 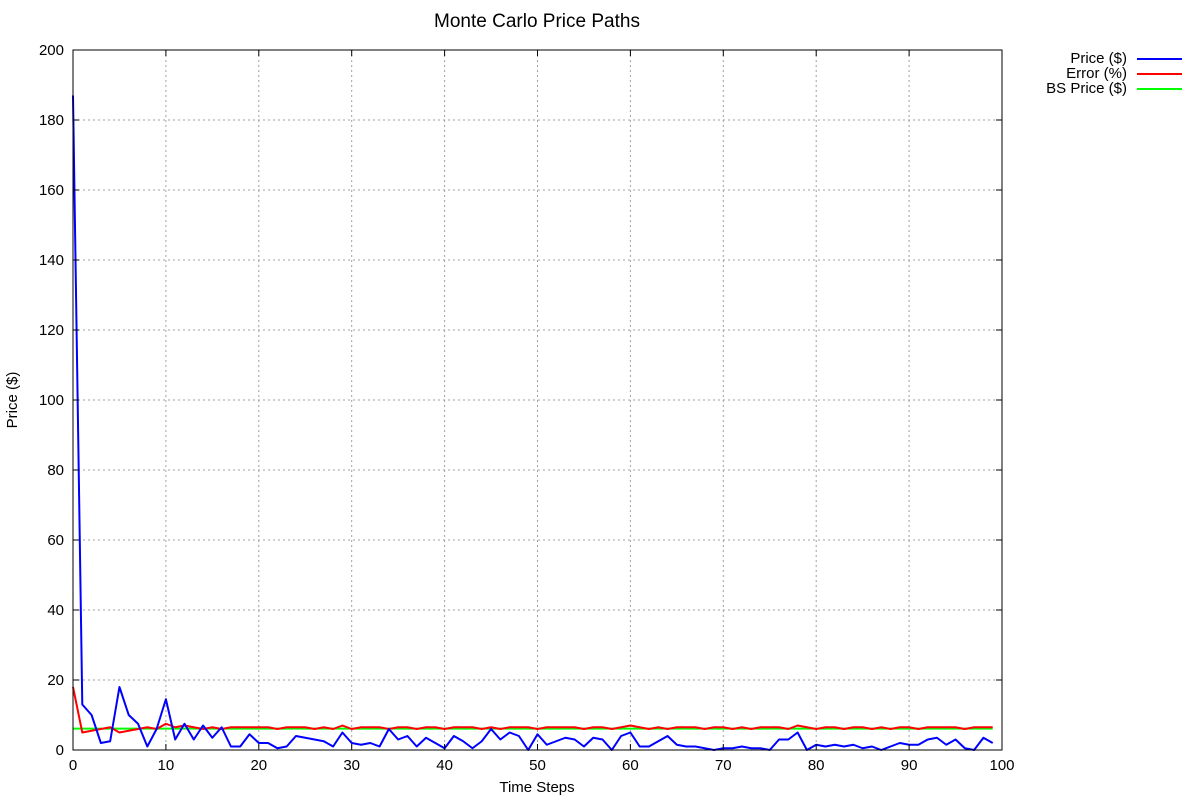 What do you see at coordinates (723, 765) in the screenshot?
I see `x-tick-label: 70` at bounding box center [723, 765].